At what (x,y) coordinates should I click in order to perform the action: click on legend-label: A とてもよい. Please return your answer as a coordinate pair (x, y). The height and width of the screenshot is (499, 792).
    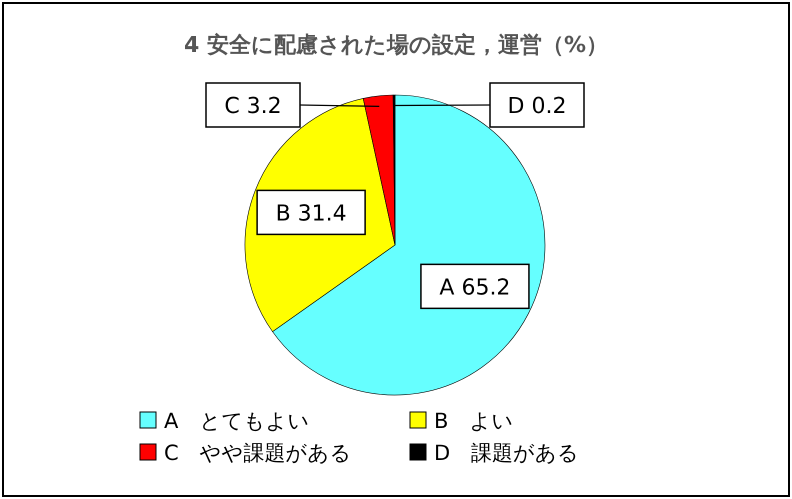
    Looking at the image, I should click on (237, 421).